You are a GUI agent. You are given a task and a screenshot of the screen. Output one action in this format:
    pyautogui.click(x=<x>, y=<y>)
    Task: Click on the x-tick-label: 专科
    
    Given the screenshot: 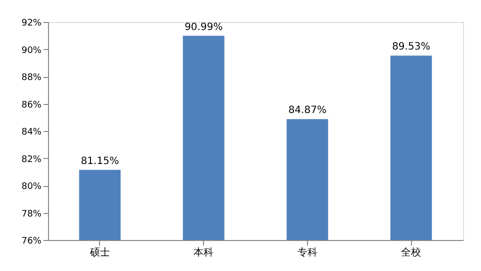 What is the action you would take?
    pyautogui.click(x=307, y=252)
    